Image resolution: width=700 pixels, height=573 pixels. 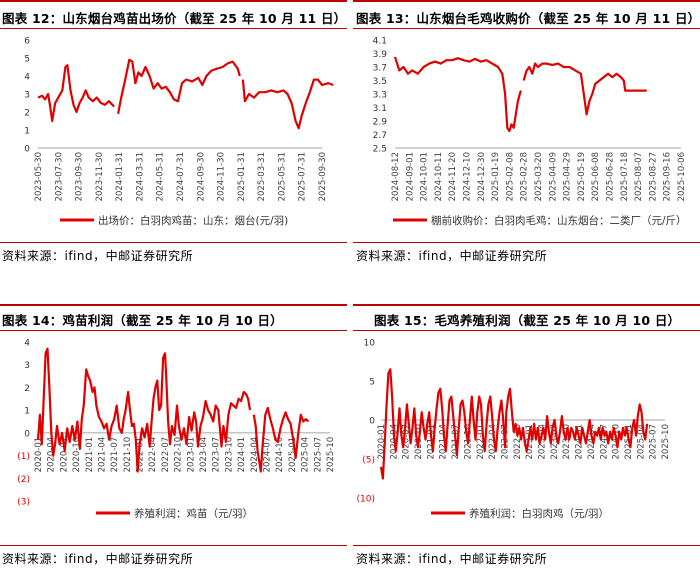 What do you see at coordinates (229, 455) in the screenshot?
I see `x-tick-label: 2023-10` at bounding box center [229, 455].